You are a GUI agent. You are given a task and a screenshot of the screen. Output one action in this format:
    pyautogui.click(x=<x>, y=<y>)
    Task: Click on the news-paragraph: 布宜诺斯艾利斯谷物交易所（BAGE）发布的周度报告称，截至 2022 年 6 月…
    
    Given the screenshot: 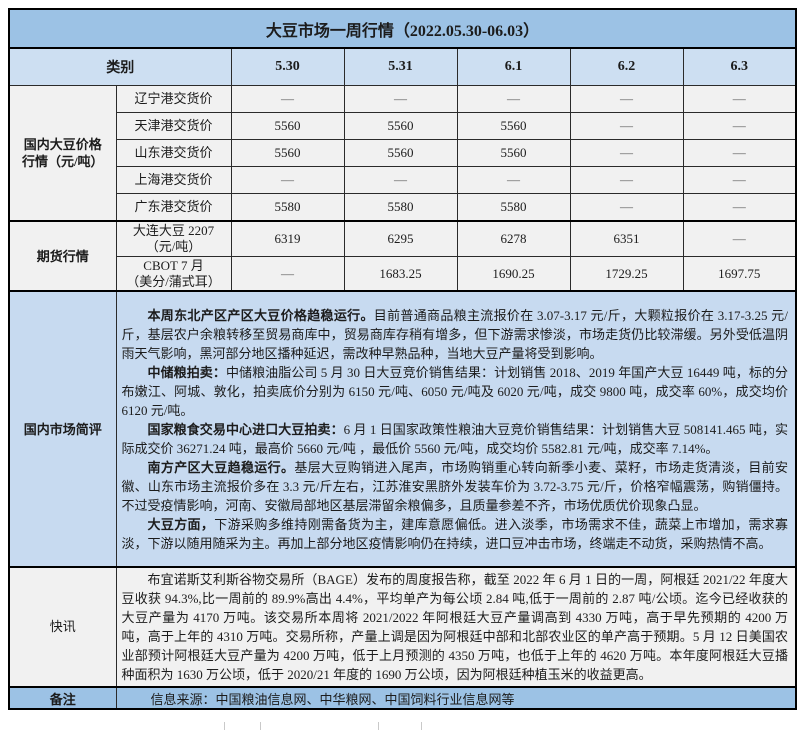 What is the action you would take?
    pyautogui.click(x=455, y=627)
    